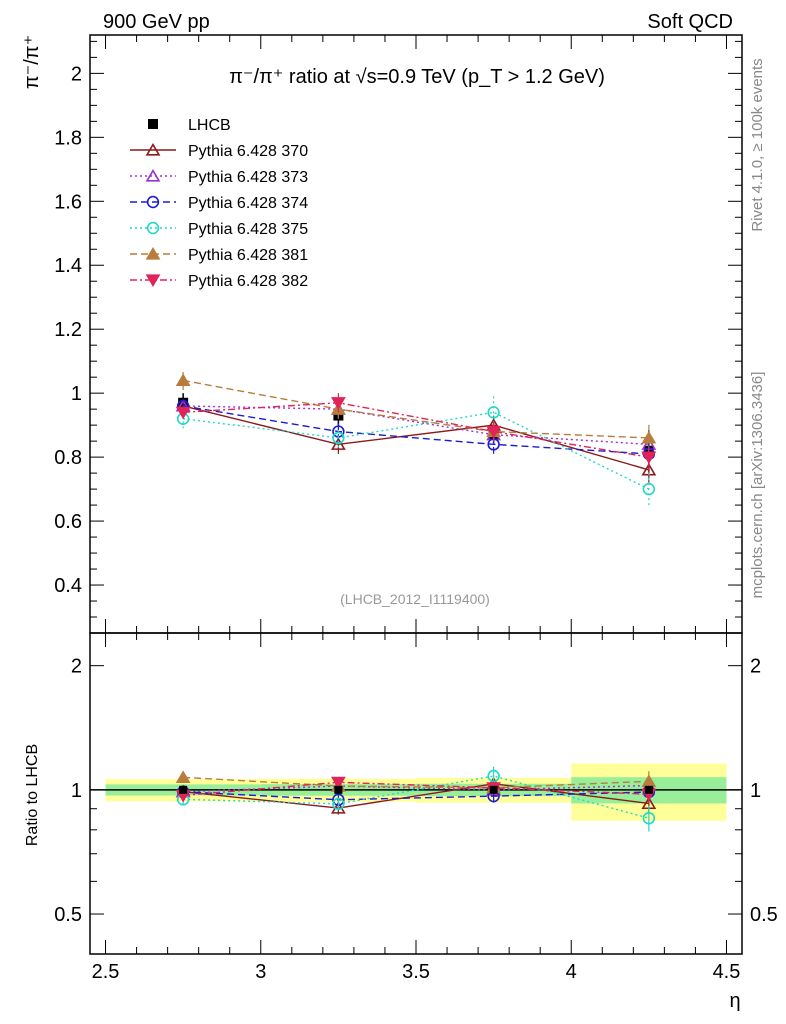 The height and width of the screenshot is (1024, 786). Describe the element at coordinates (571, 972) in the screenshot. I see `x-tick-label: 4` at that location.